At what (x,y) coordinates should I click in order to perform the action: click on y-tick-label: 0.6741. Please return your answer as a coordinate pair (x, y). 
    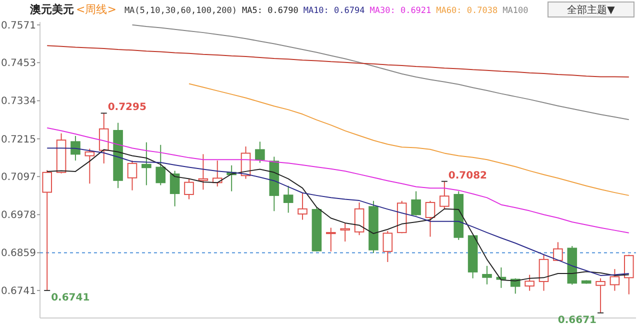
    Looking at the image, I should click on (18, 291).